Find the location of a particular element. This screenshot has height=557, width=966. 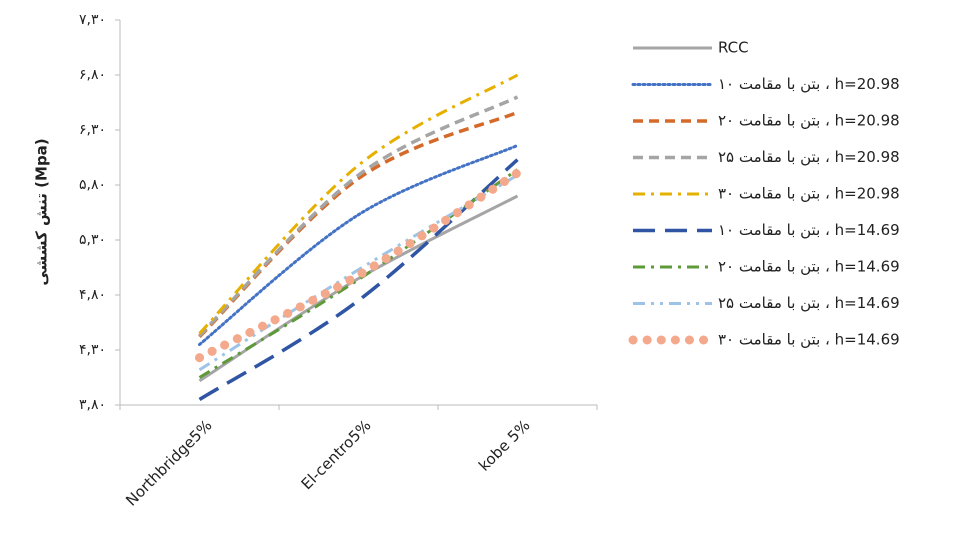

y-tick-label: ۵,۸۰ is located at coordinates (92, 185).